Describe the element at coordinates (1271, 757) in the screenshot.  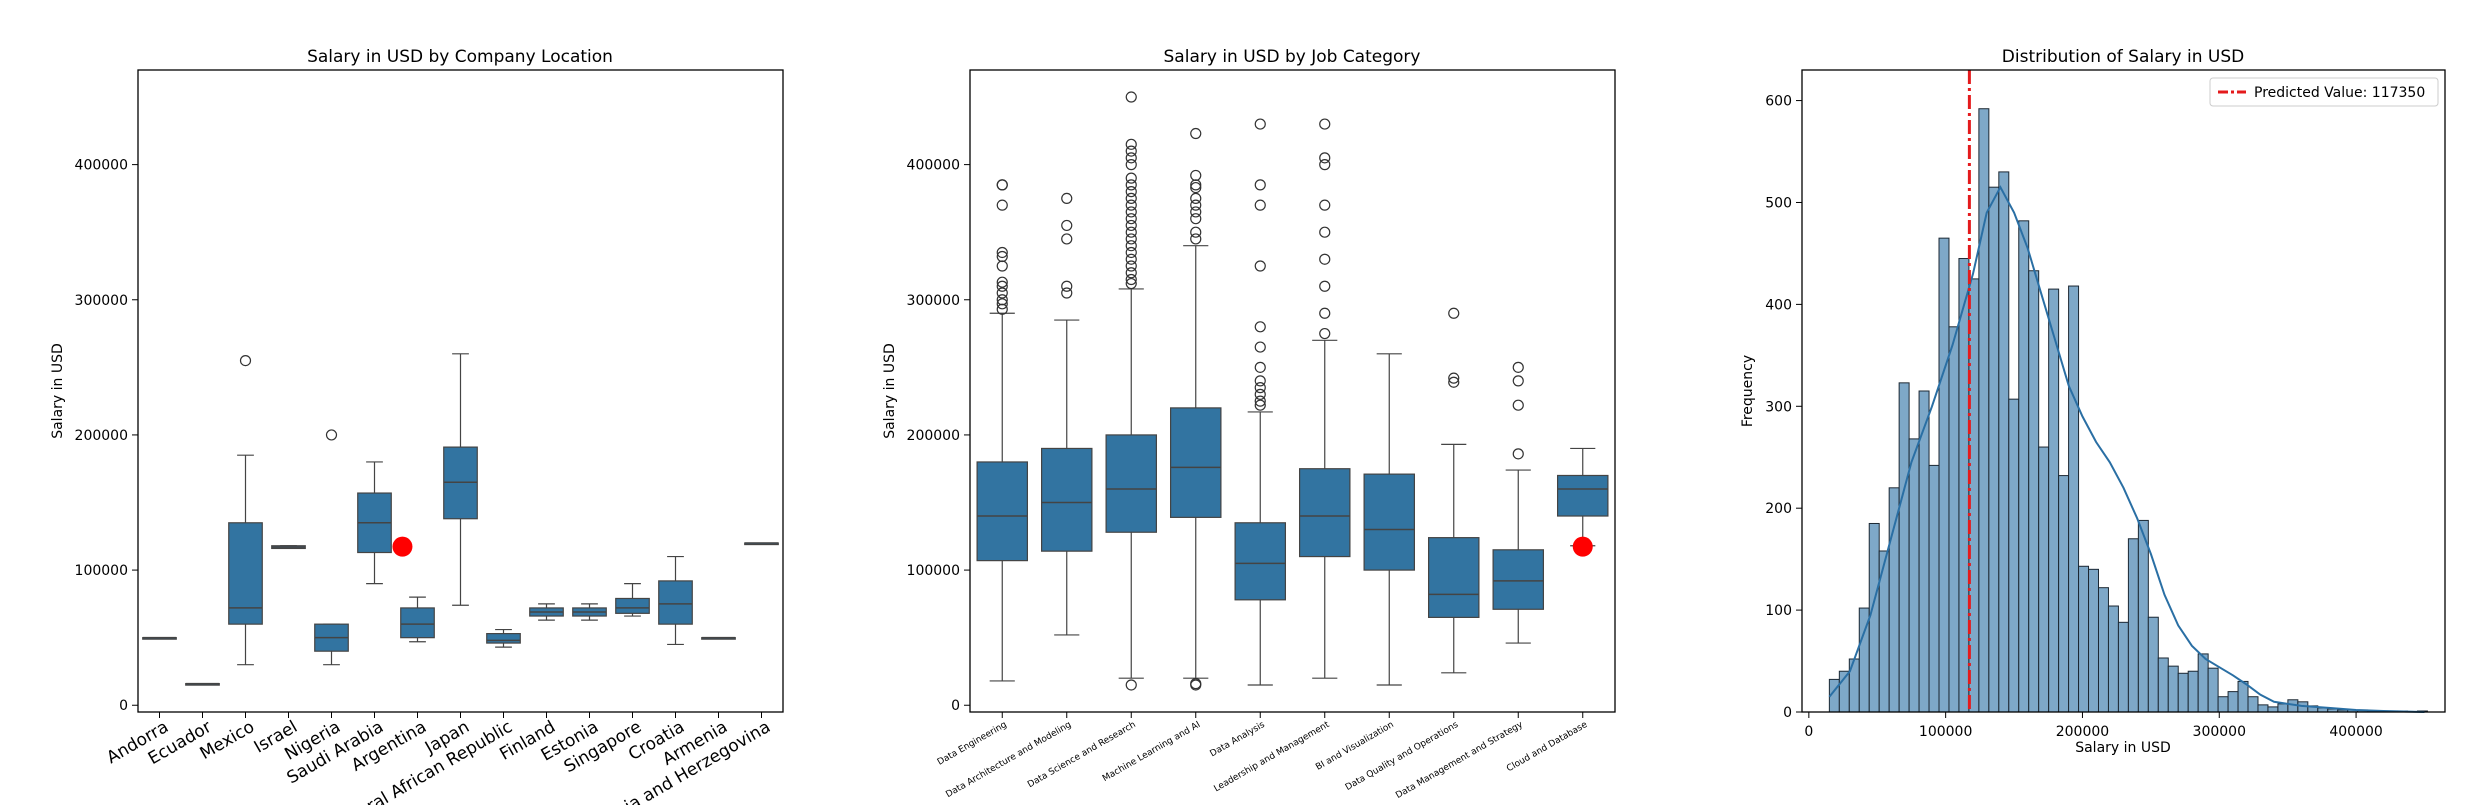
I see `x-tick-label: Leadership and Management` at that location.